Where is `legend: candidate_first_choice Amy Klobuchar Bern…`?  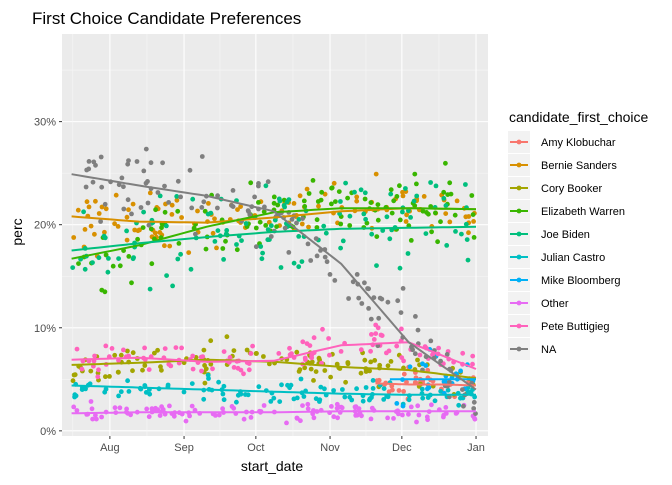 legend: candidate_first_choice Amy Klobuchar Bern… is located at coordinates (578, 234).